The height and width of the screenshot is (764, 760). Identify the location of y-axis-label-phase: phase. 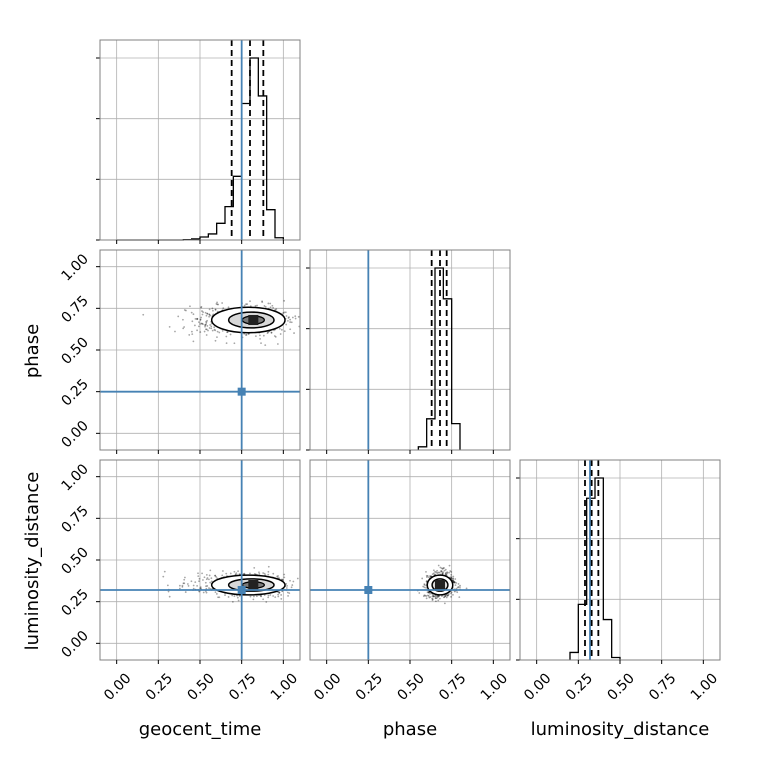
(32, 351).